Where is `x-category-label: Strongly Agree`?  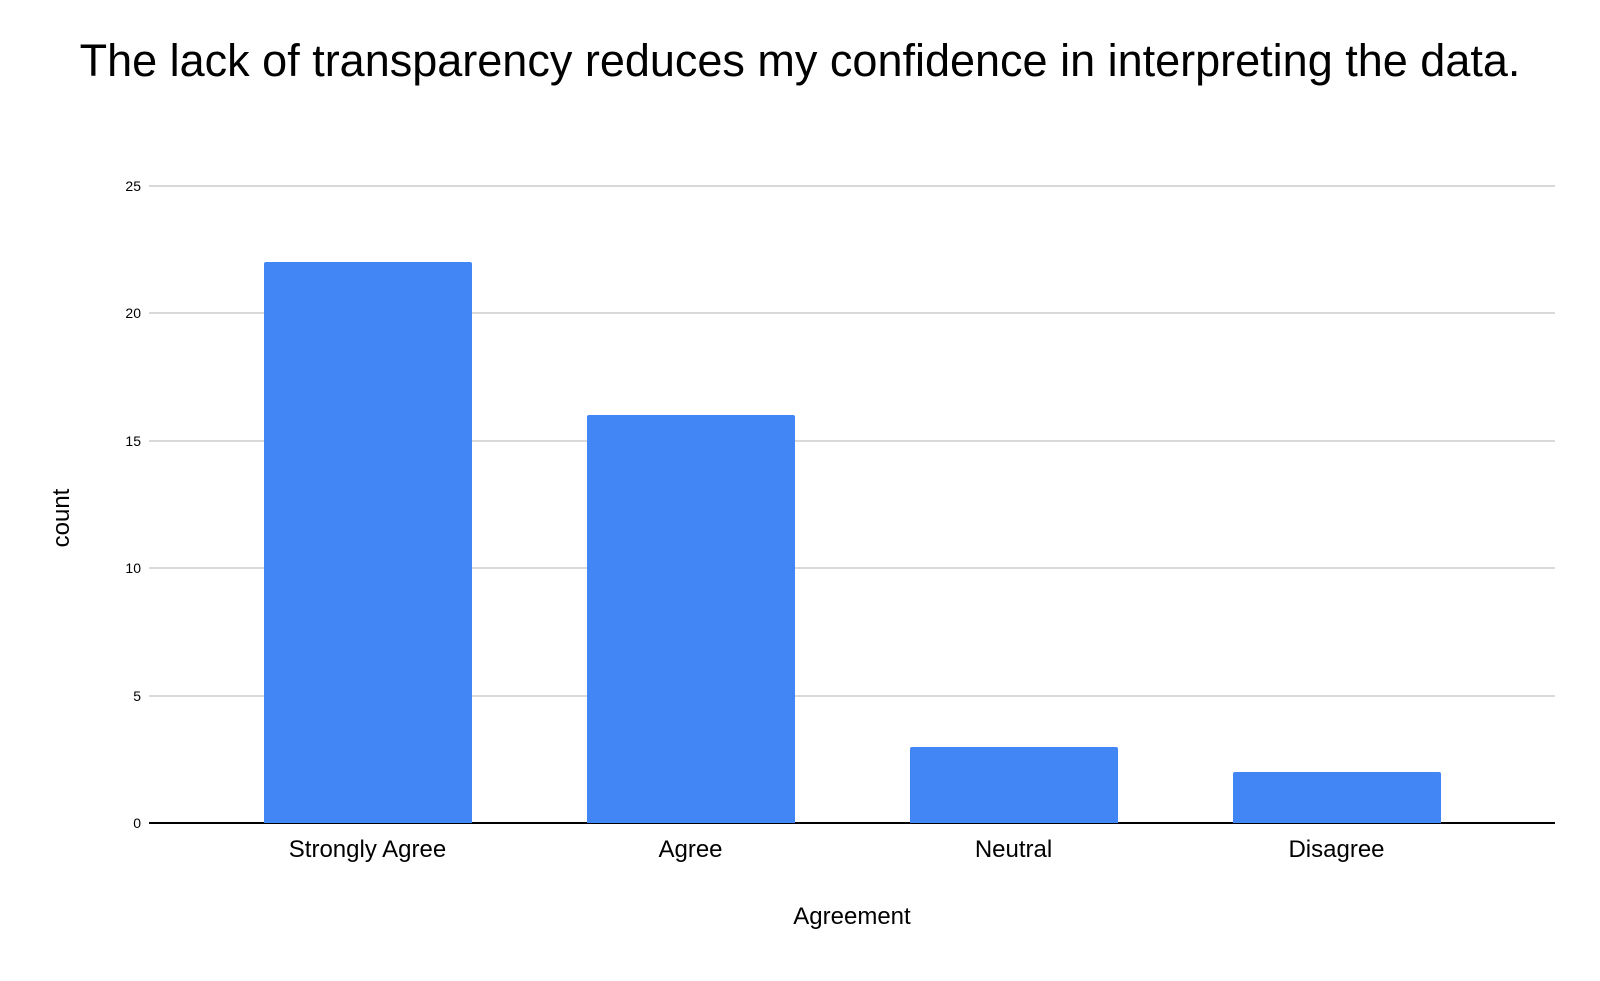 x-category-label: Strongly Agree is located at coordinates (367, 849).